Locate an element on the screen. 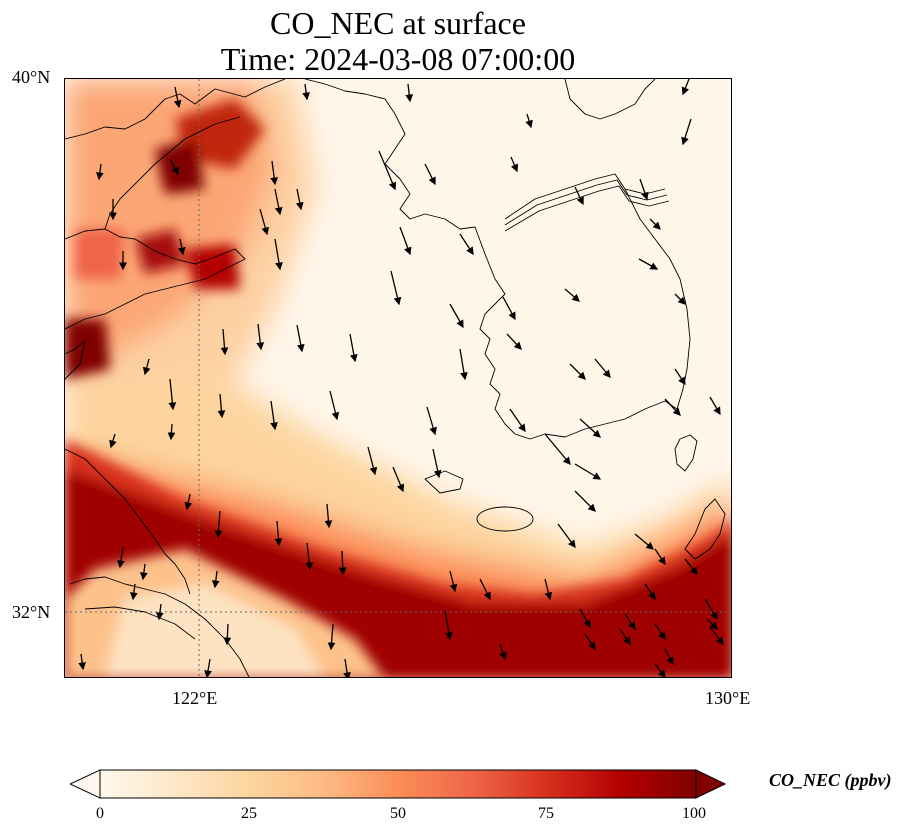 Image resolution: width=920 pixels, height=836 pixels. colorbar-tick-25: 25 is located at coordinates (249, 813).